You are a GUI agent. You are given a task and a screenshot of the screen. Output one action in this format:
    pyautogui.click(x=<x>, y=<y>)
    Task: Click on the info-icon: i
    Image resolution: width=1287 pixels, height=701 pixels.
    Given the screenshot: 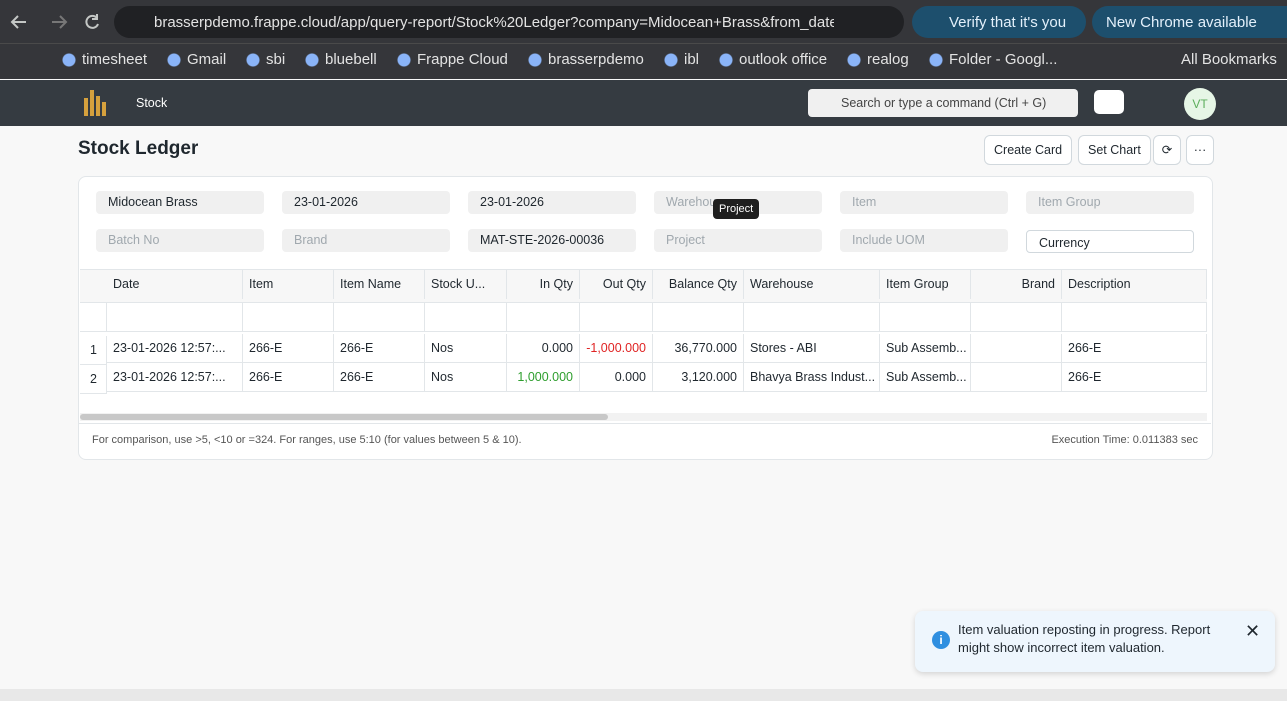 What is the action you would take?
    pyautogui.click(x=941, y=640)
    